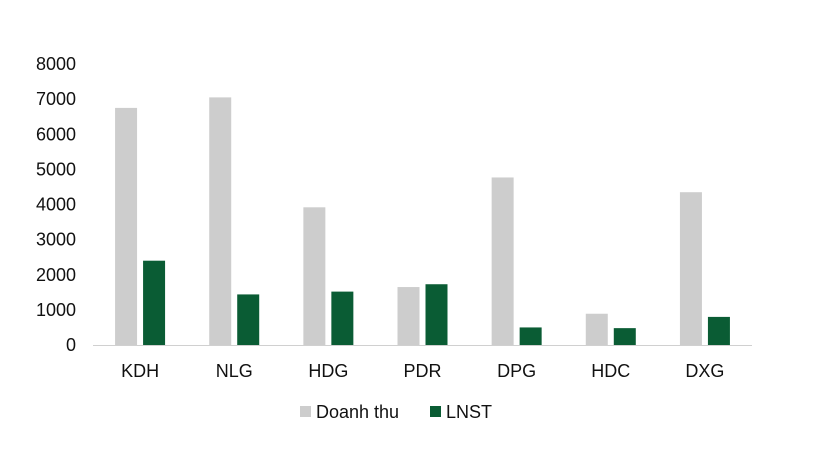 This screenshot has height=461, width=822. Describe the element at coordinates (140, 371) in the screenshot. I see `x-tick-label: KDH` at that location.